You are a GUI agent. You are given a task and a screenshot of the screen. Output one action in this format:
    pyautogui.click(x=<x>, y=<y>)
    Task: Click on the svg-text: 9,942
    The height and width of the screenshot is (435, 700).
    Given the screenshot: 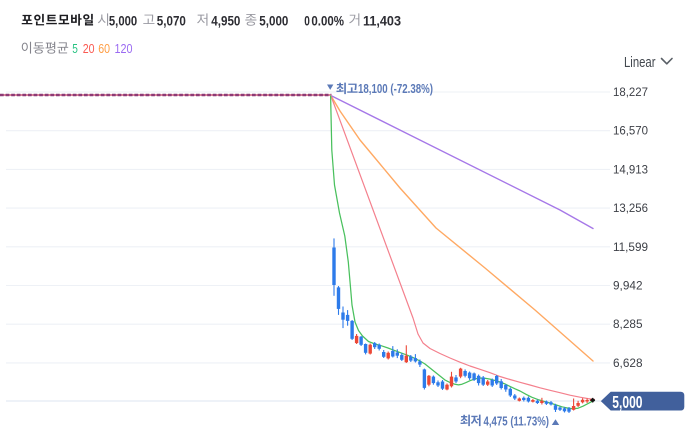 What is the action you would take?
    pyautogui.click(x=628, y=286)
    